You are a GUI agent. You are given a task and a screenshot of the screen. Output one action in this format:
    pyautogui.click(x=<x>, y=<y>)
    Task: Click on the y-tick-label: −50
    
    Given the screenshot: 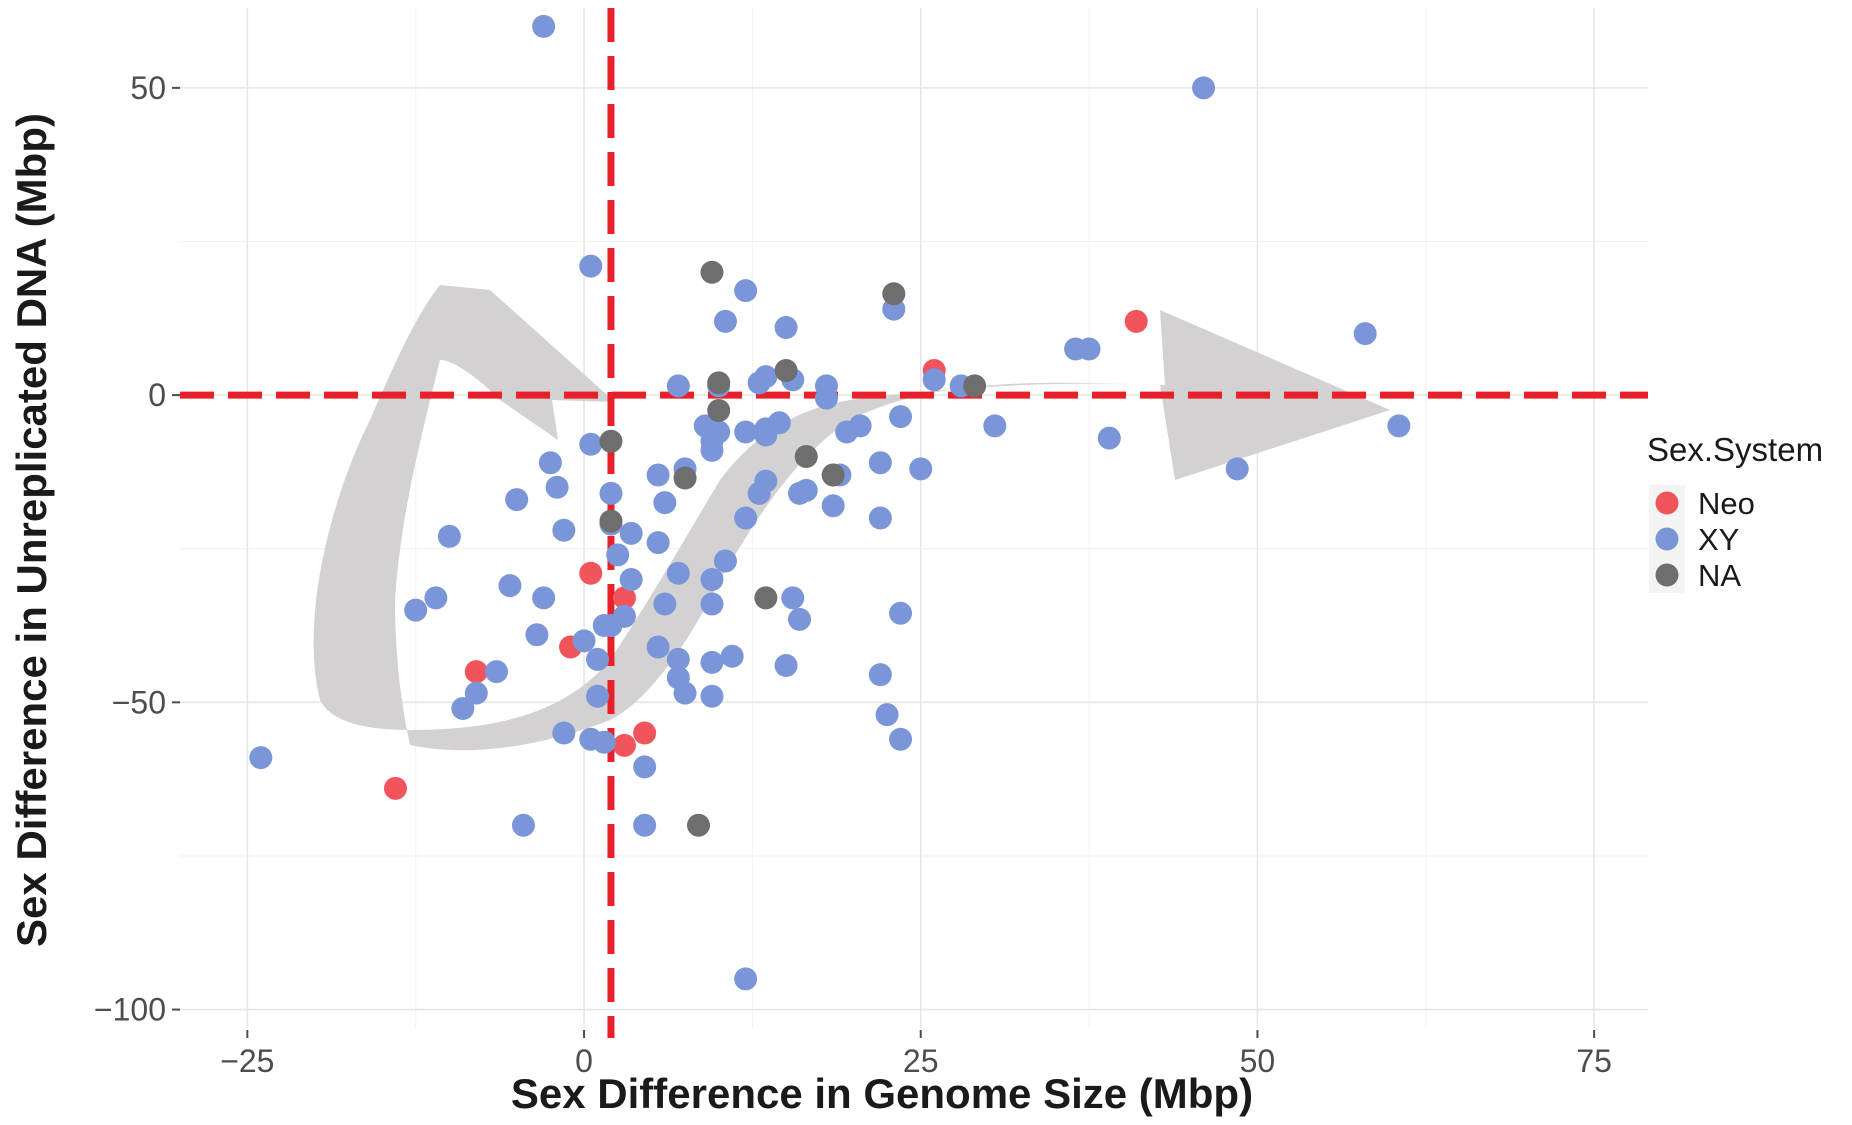 What is the action you would take?
    pyautogui.click(x=139, y=702)
    